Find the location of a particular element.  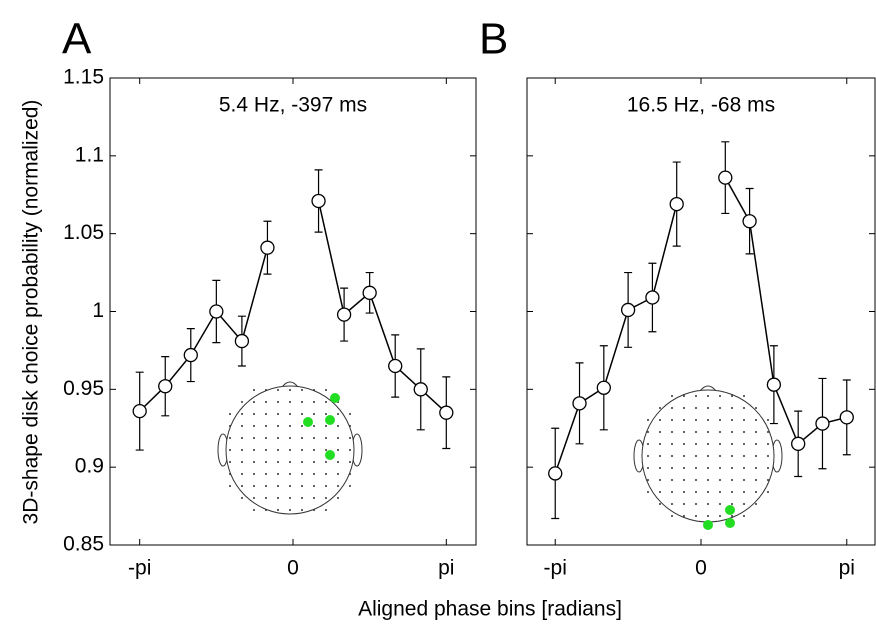

y-tick-label: 1 is located at coordinates (98, 310).